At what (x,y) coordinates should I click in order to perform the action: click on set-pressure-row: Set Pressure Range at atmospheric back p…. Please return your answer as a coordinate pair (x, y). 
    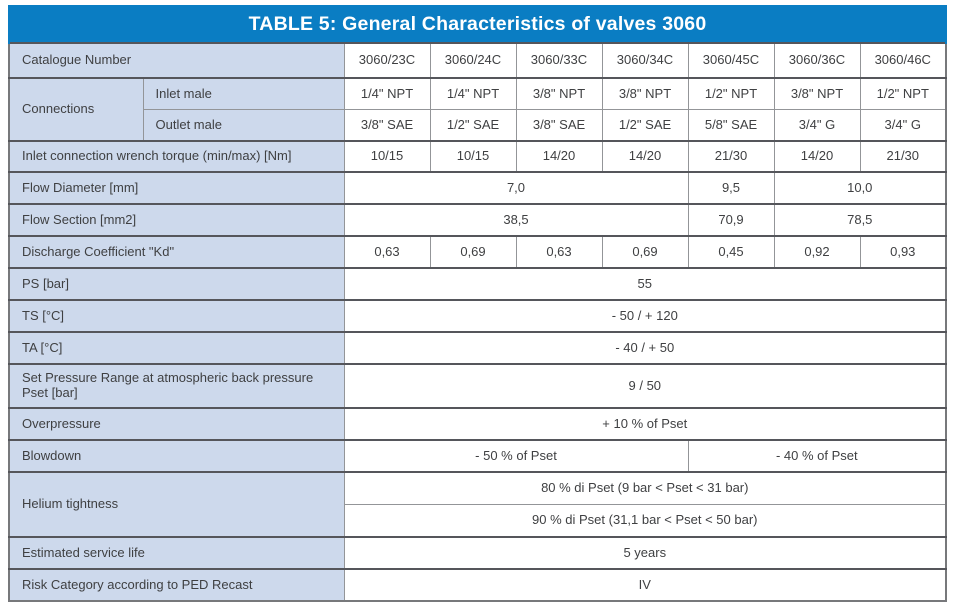
    Looking at the image, I should click on (477, 386).